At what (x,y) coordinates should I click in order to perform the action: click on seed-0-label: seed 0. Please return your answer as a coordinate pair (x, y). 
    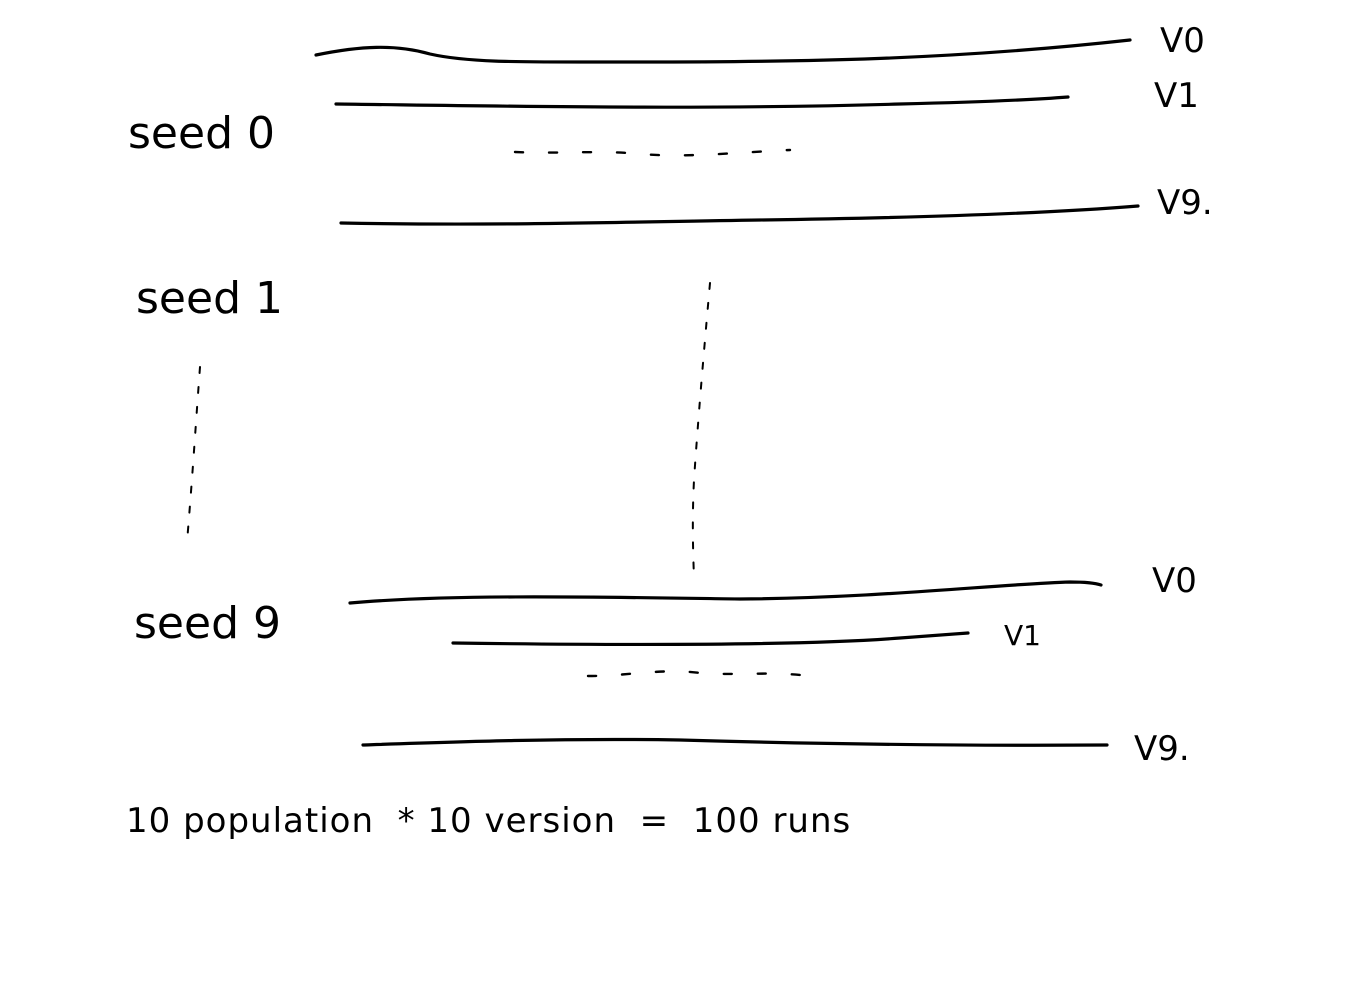
    Looking at the image, I should click on (201, 133).